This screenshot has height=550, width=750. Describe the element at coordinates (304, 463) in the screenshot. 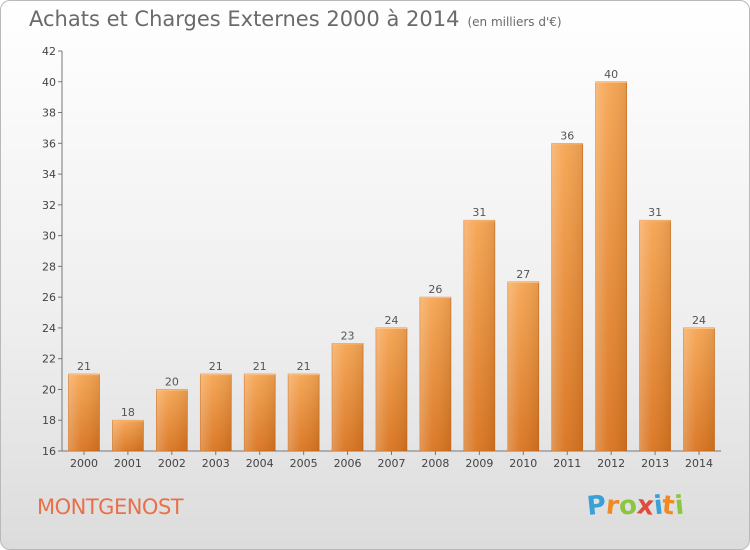

I see `x-tick-label: 2005` at that location.